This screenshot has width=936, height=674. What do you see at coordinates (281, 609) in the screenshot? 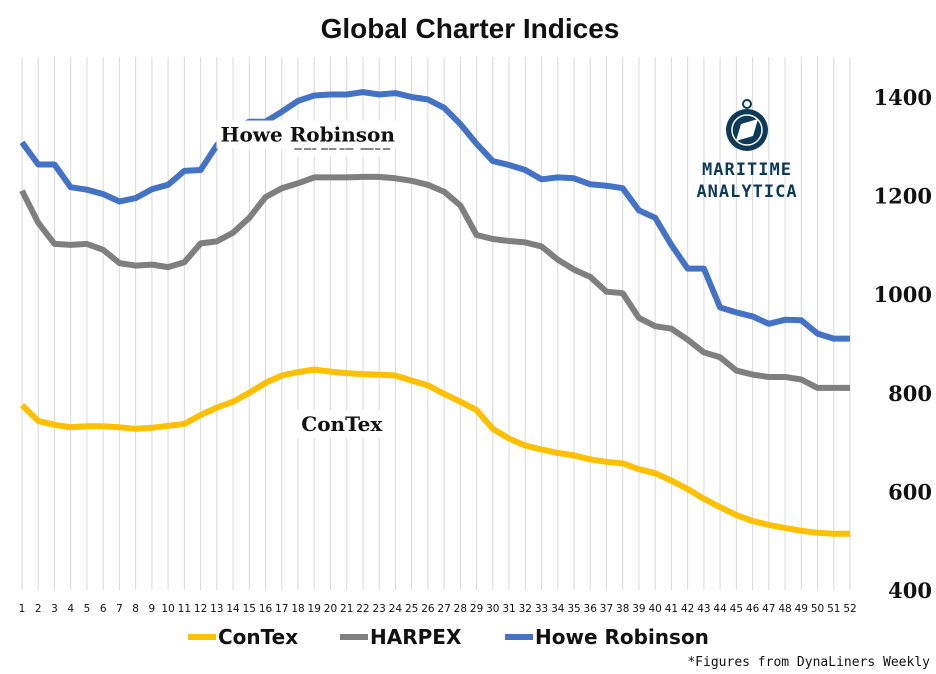
I see `x-tick-label: 17` at bounding box center [281, 609].